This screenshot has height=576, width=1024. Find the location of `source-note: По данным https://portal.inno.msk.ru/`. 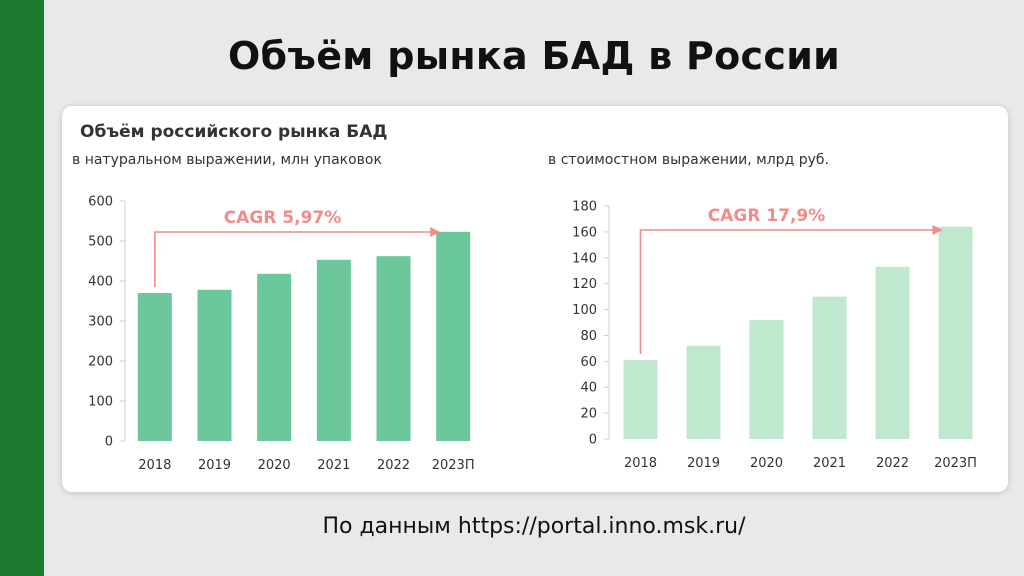

source-note: По данным https://portal.inno.msk.ru/ is located at coordinates (534, 526).